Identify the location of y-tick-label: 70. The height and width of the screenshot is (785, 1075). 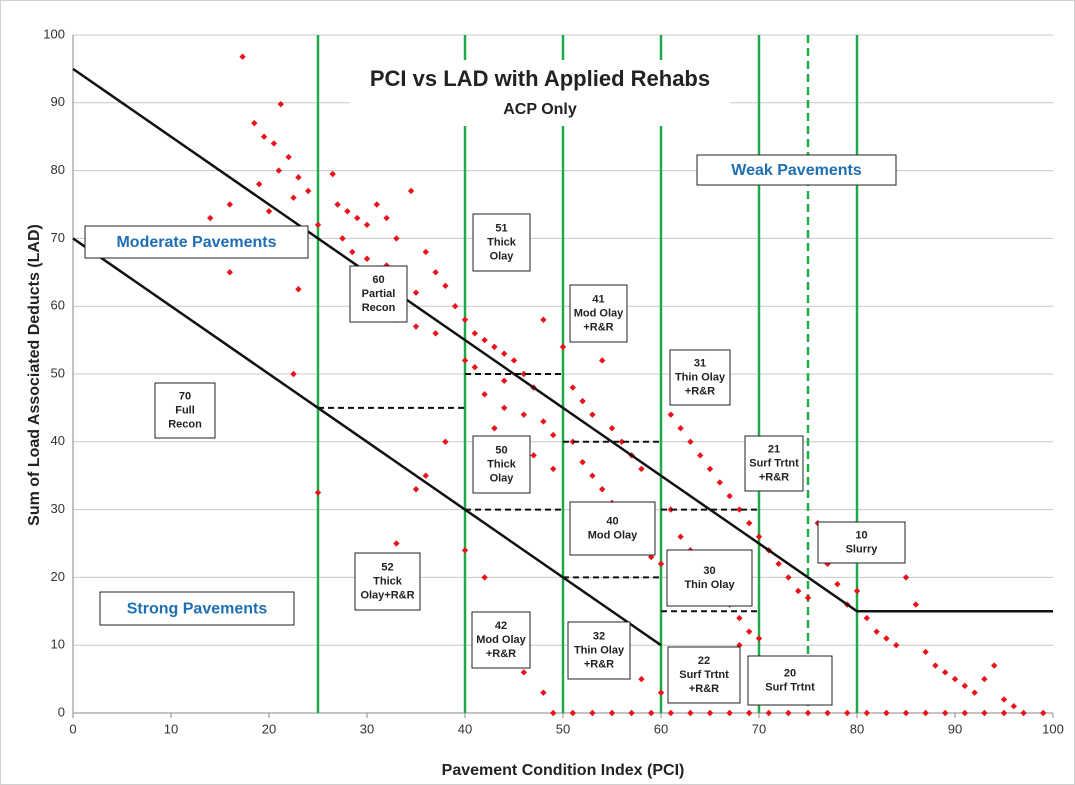
(58, 237).